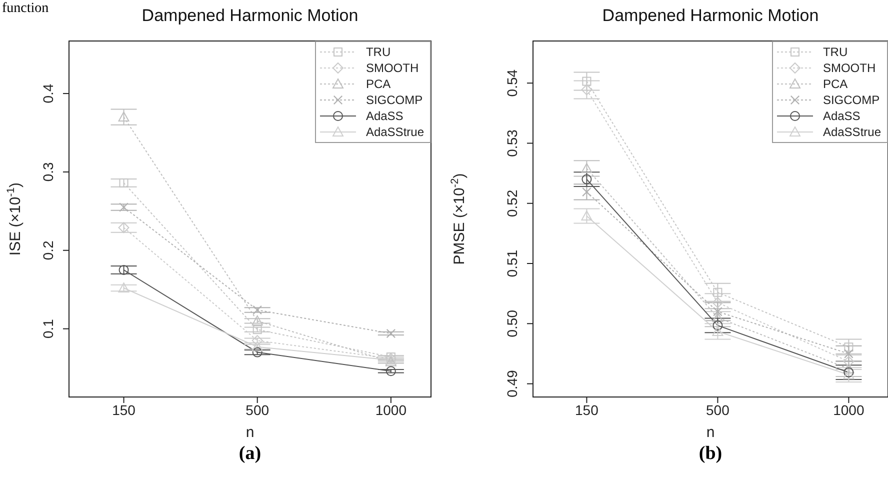 This screenshot has height=480, width=888. I want to click on y-tick-label: 0.4, so click(48, 94).